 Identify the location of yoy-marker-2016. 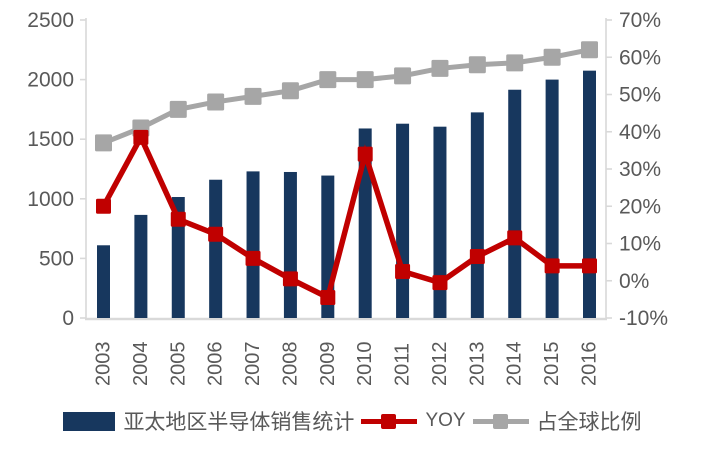
(589, 266).